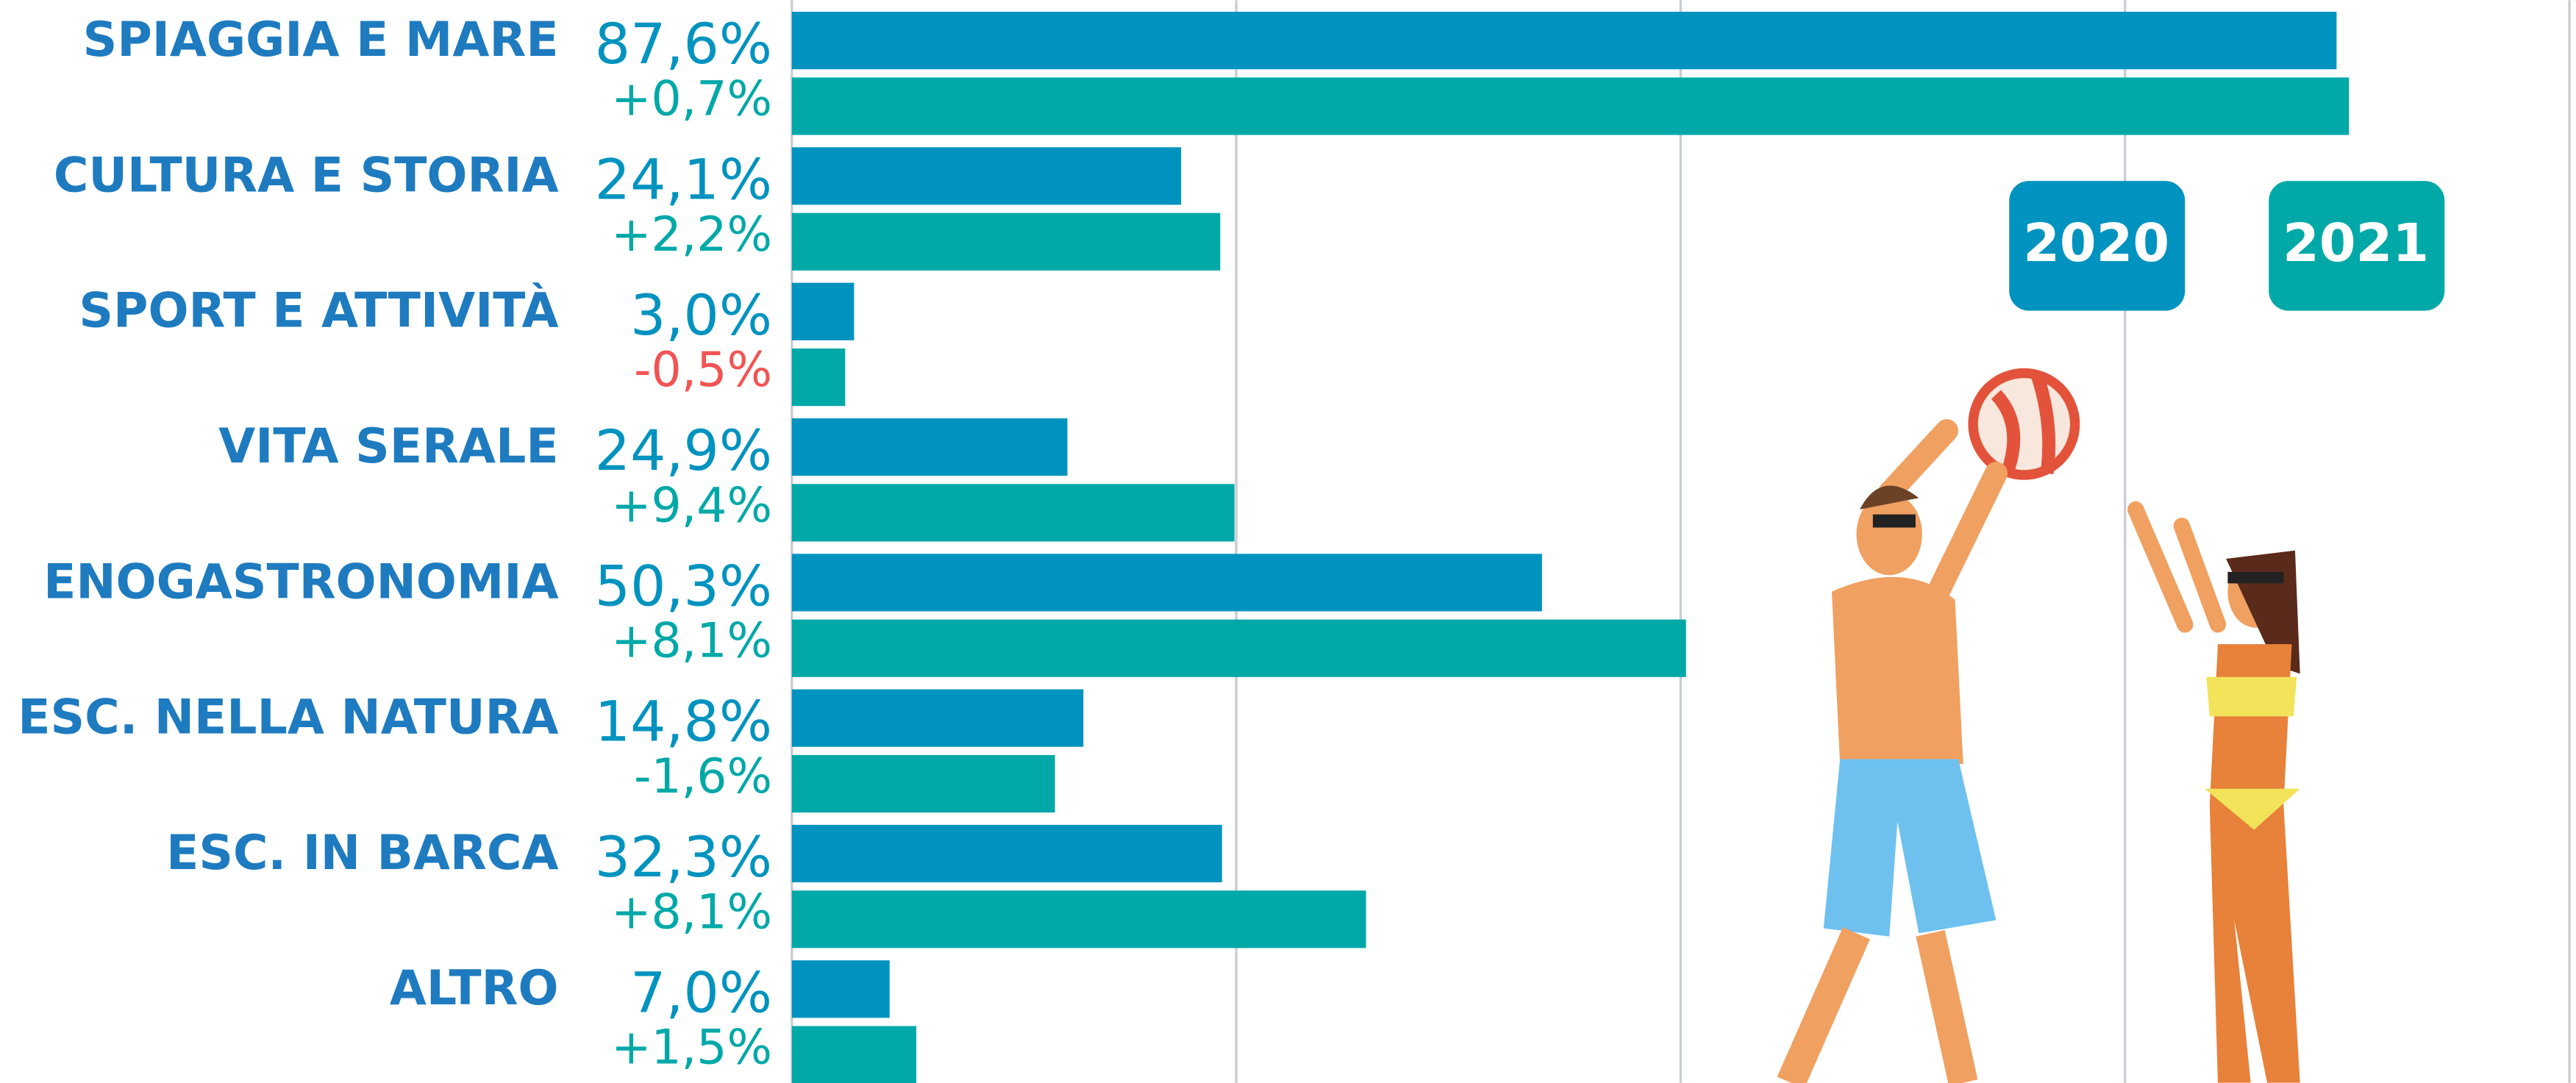 Image resolution: width=2576 pixels, height=1083 pixels. Describe the element at coordinates (683, 857) in the screenshot. I see `value-label: 32,3%` at that location.